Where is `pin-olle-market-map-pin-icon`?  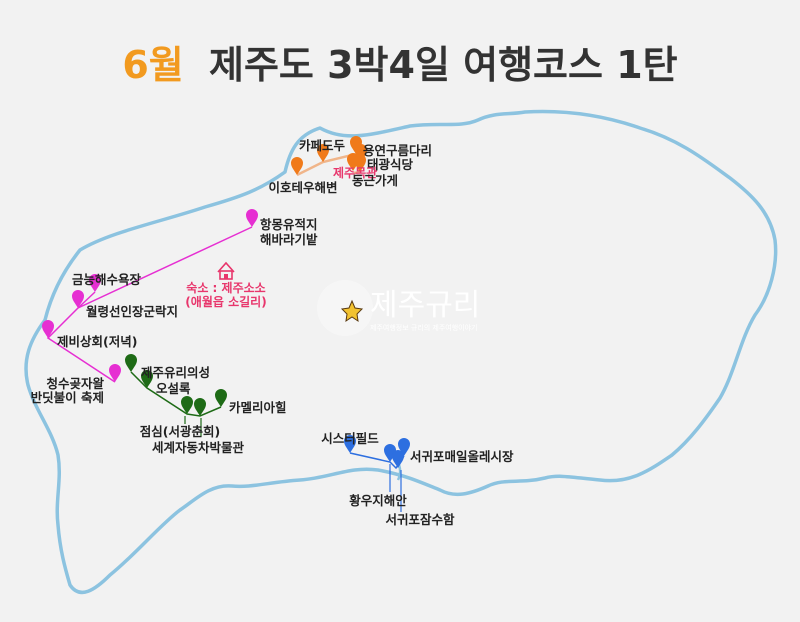 pin-olle-market-map-pin-icon is located at coordinates (404, 447).